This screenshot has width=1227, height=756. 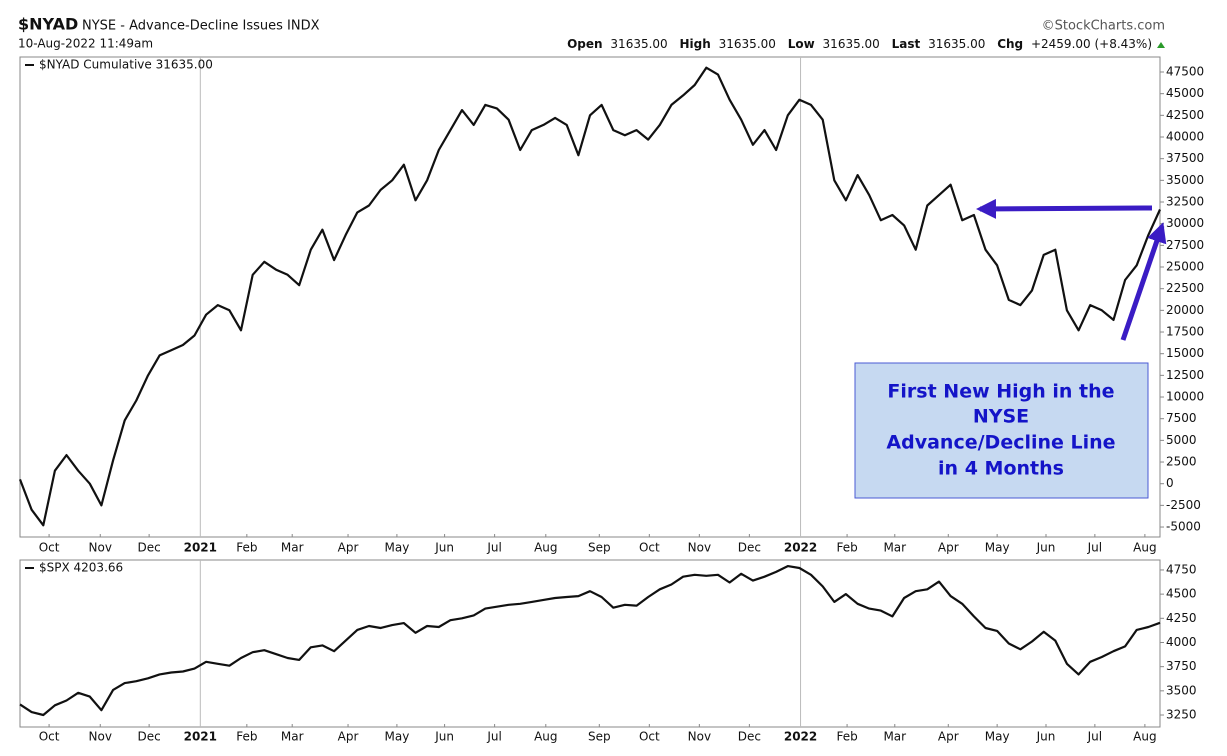 What do you see at coordinates (1185, 223) in the screenshot?
I see `y-tick-label: 30000` at bounding box center [1185, 223].